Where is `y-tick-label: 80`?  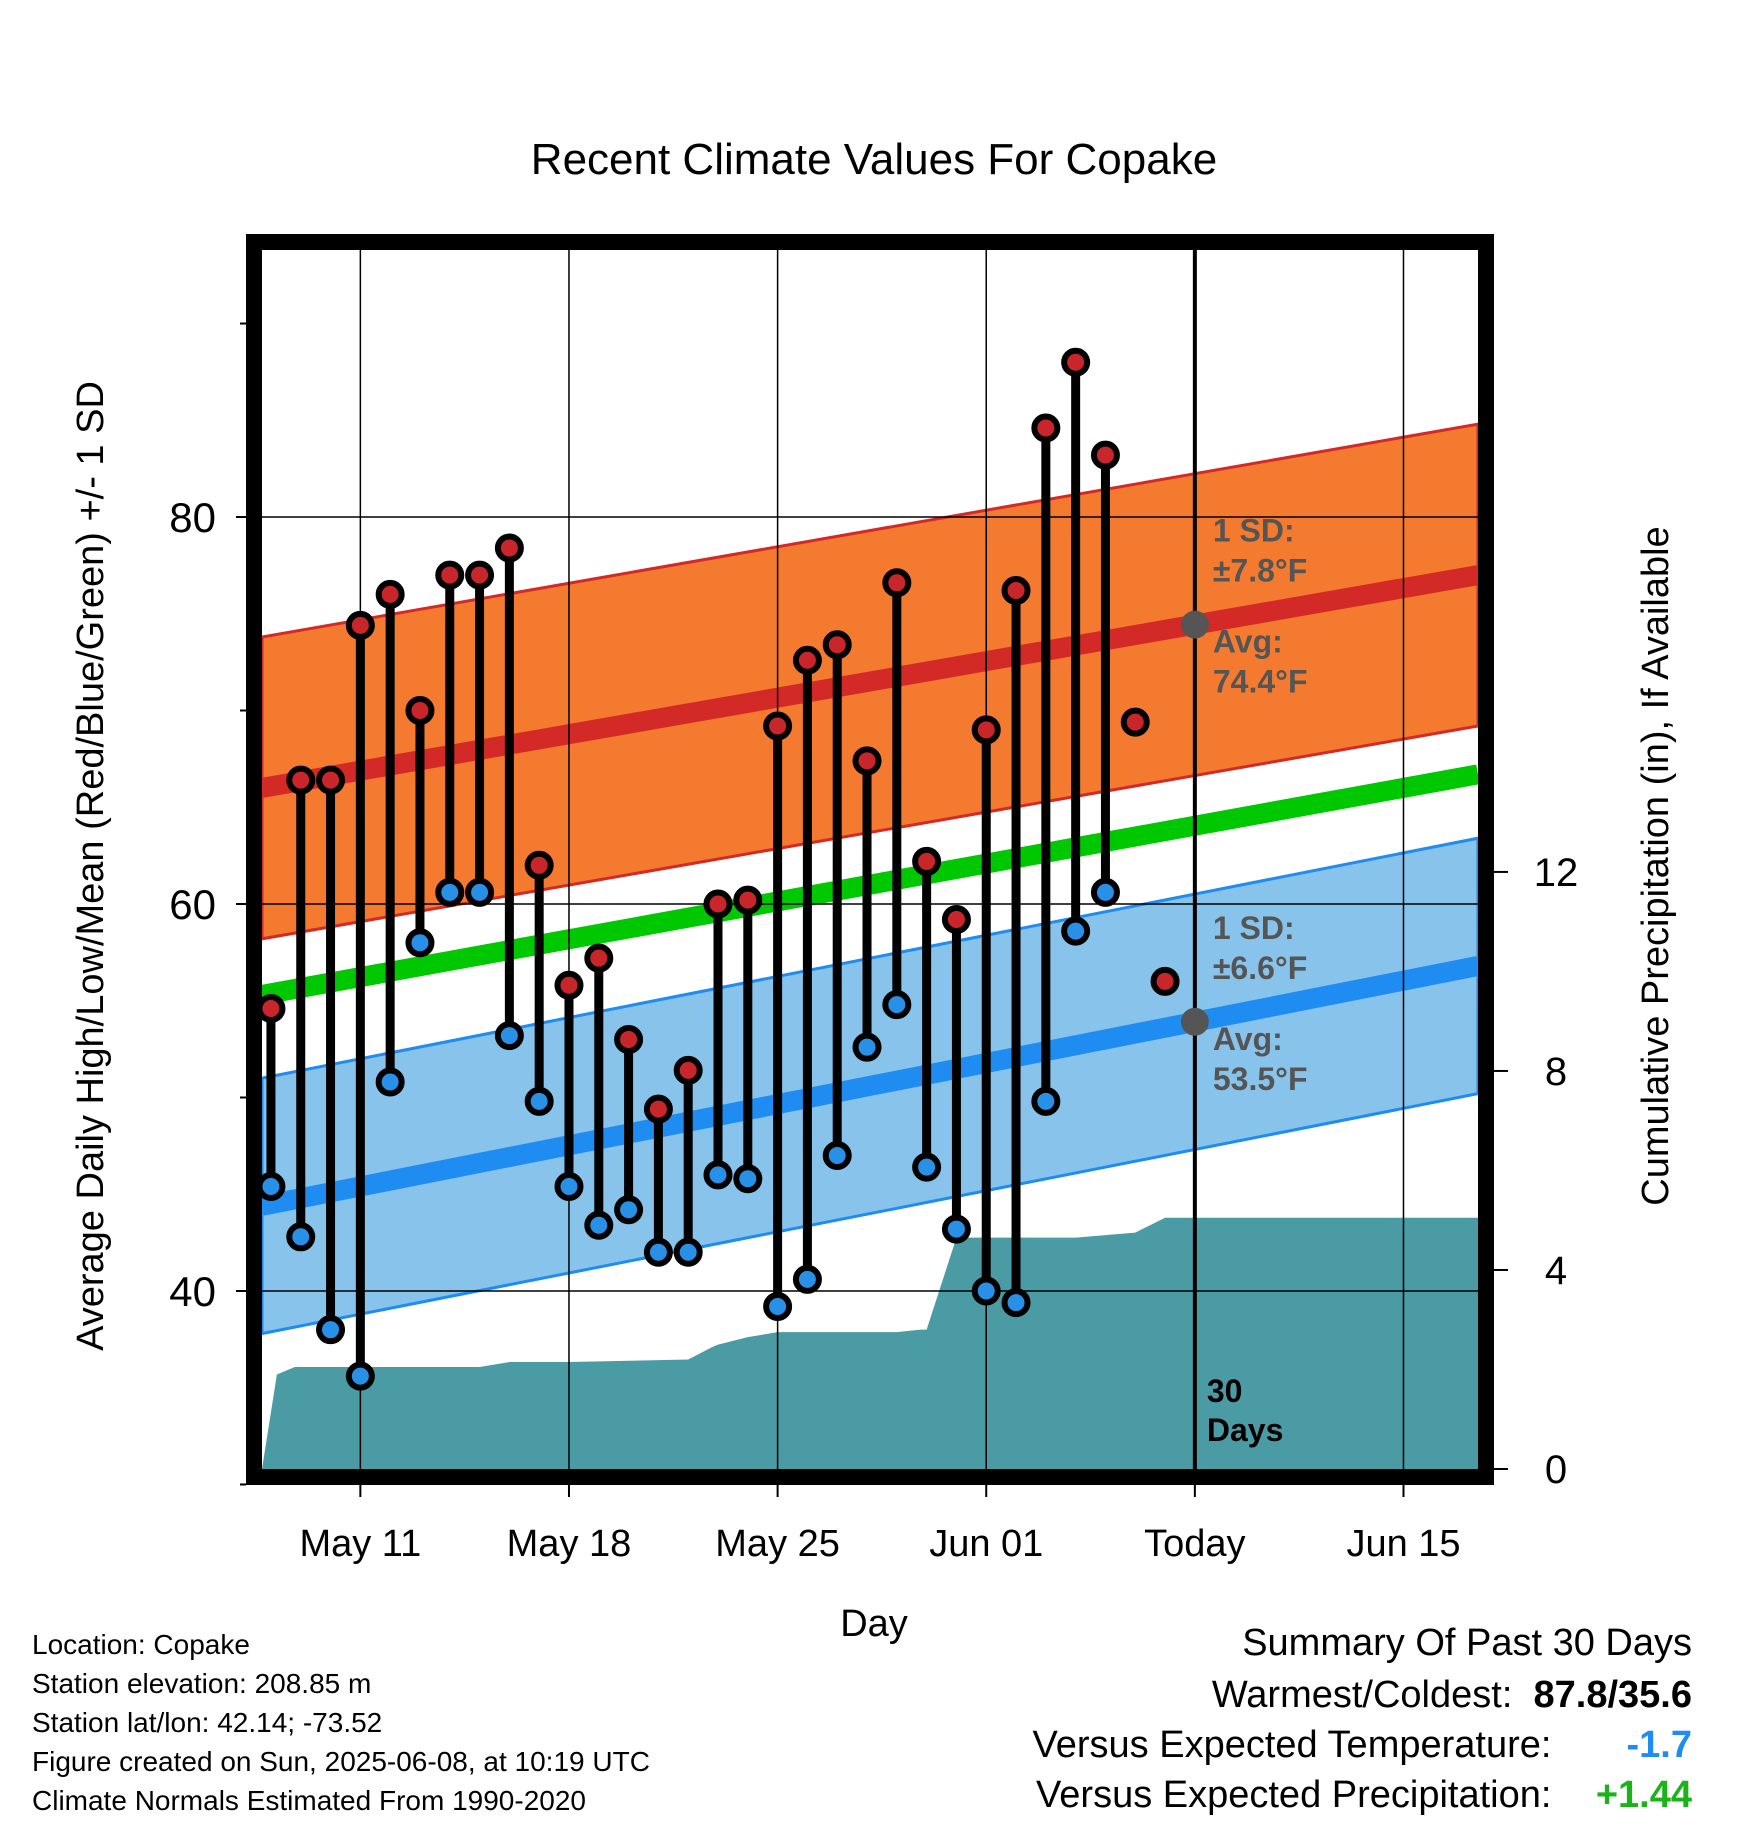
y-tick-label: 80 is located at coordinates (192, 517).